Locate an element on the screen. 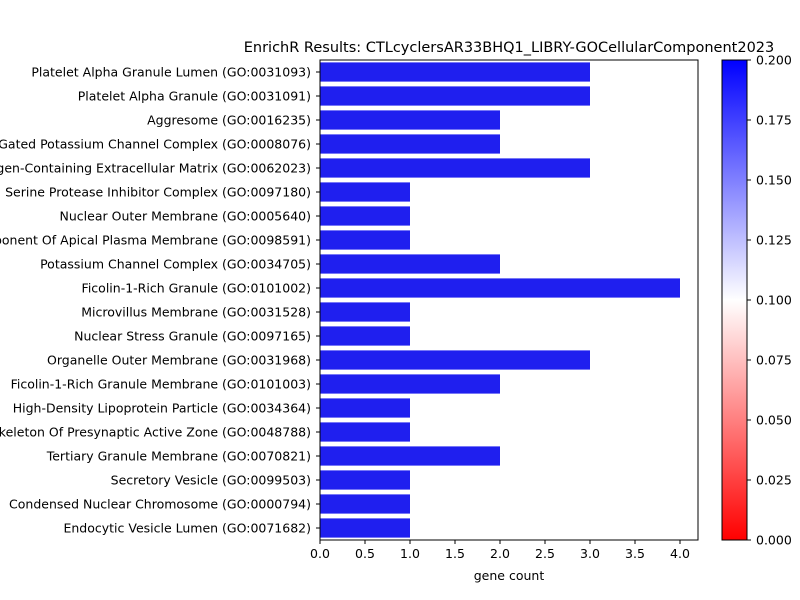  y-tick-label: Ficolin-1-Rich Granule (GO:0101002) is located at coordinates (196, 288).